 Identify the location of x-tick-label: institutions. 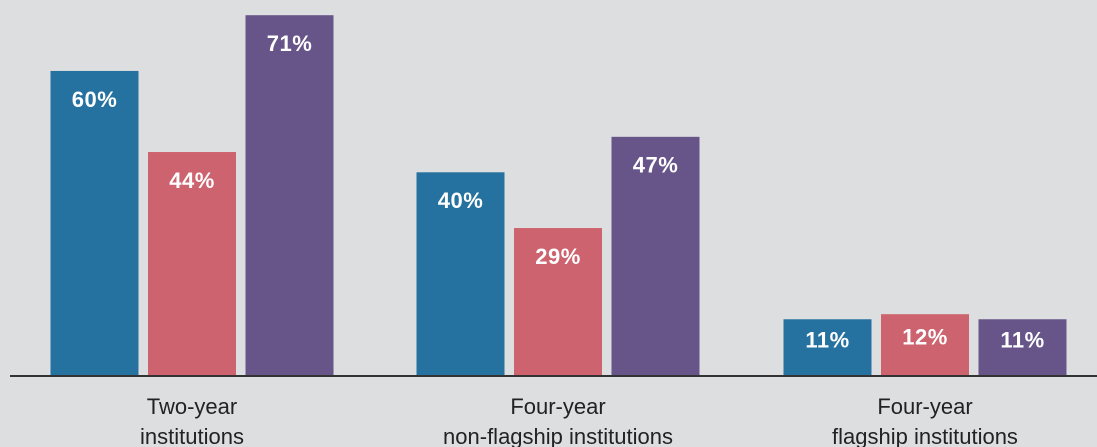
(192, 435).